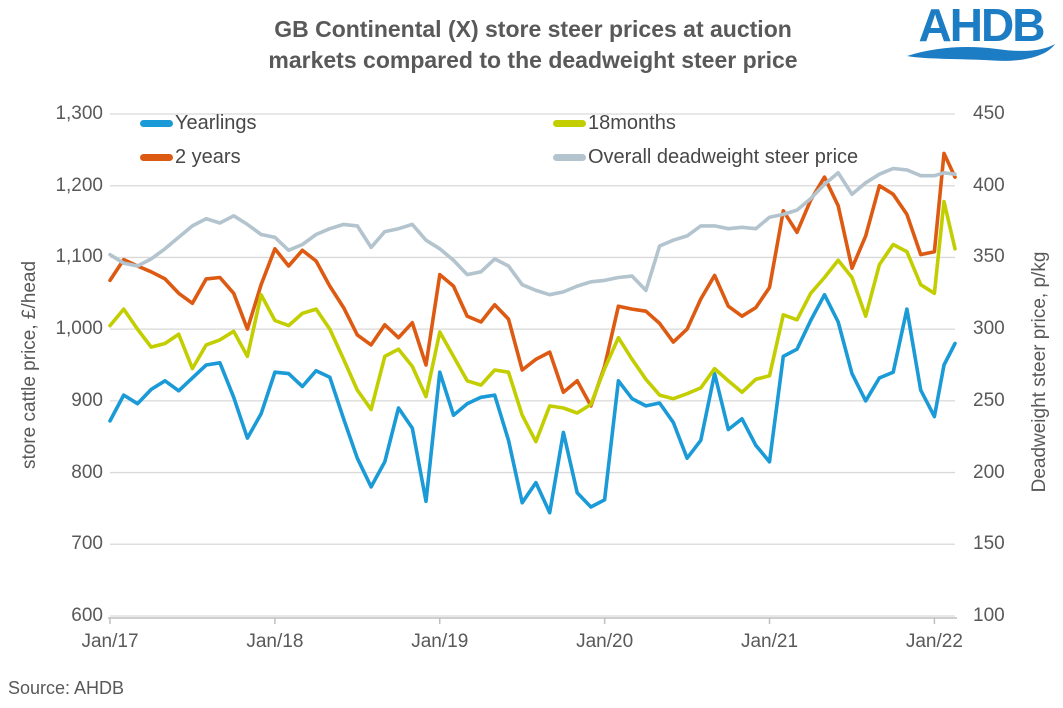 This screenshot has width=1063, height=708. What do you see at coordinates (632, 122) in the screenshot?
I see `legend-label: 18months` at bounding box center [632, 122].